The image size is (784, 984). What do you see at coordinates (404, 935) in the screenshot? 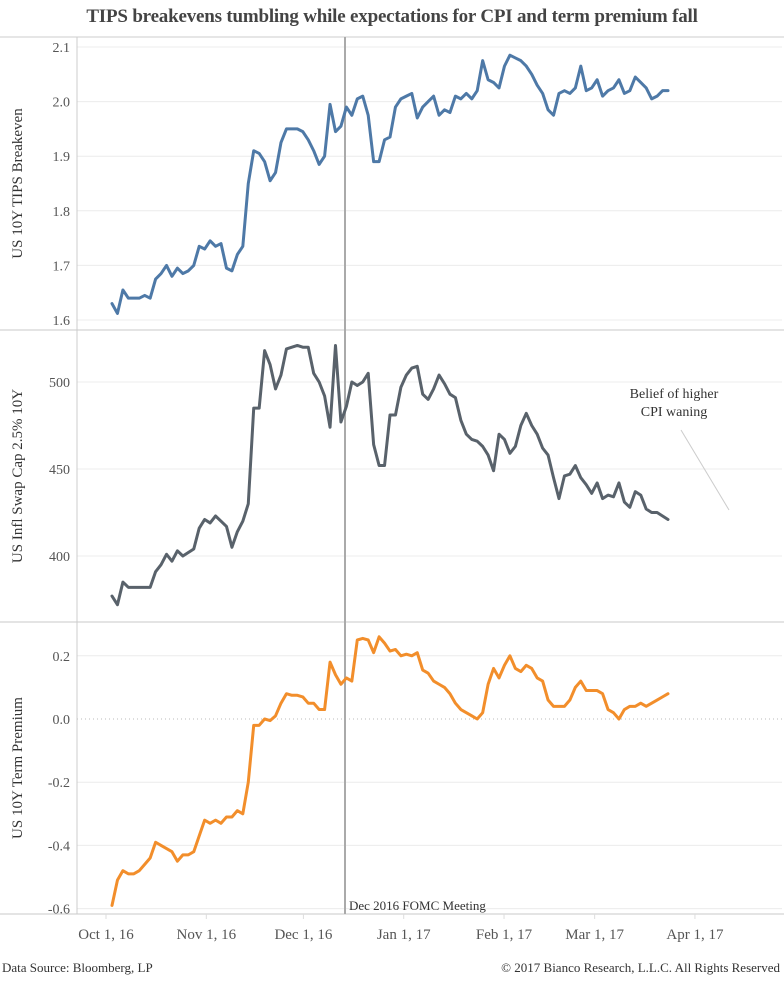
I see `x-tick-label: Jan 1, 17` at bounding box center [404, 935].